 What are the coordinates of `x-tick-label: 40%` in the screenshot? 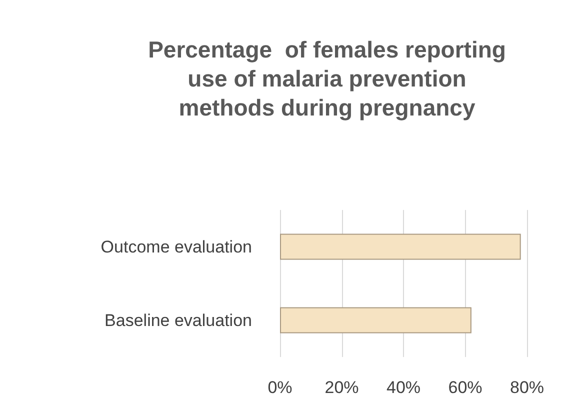 It's located at (403, 387).